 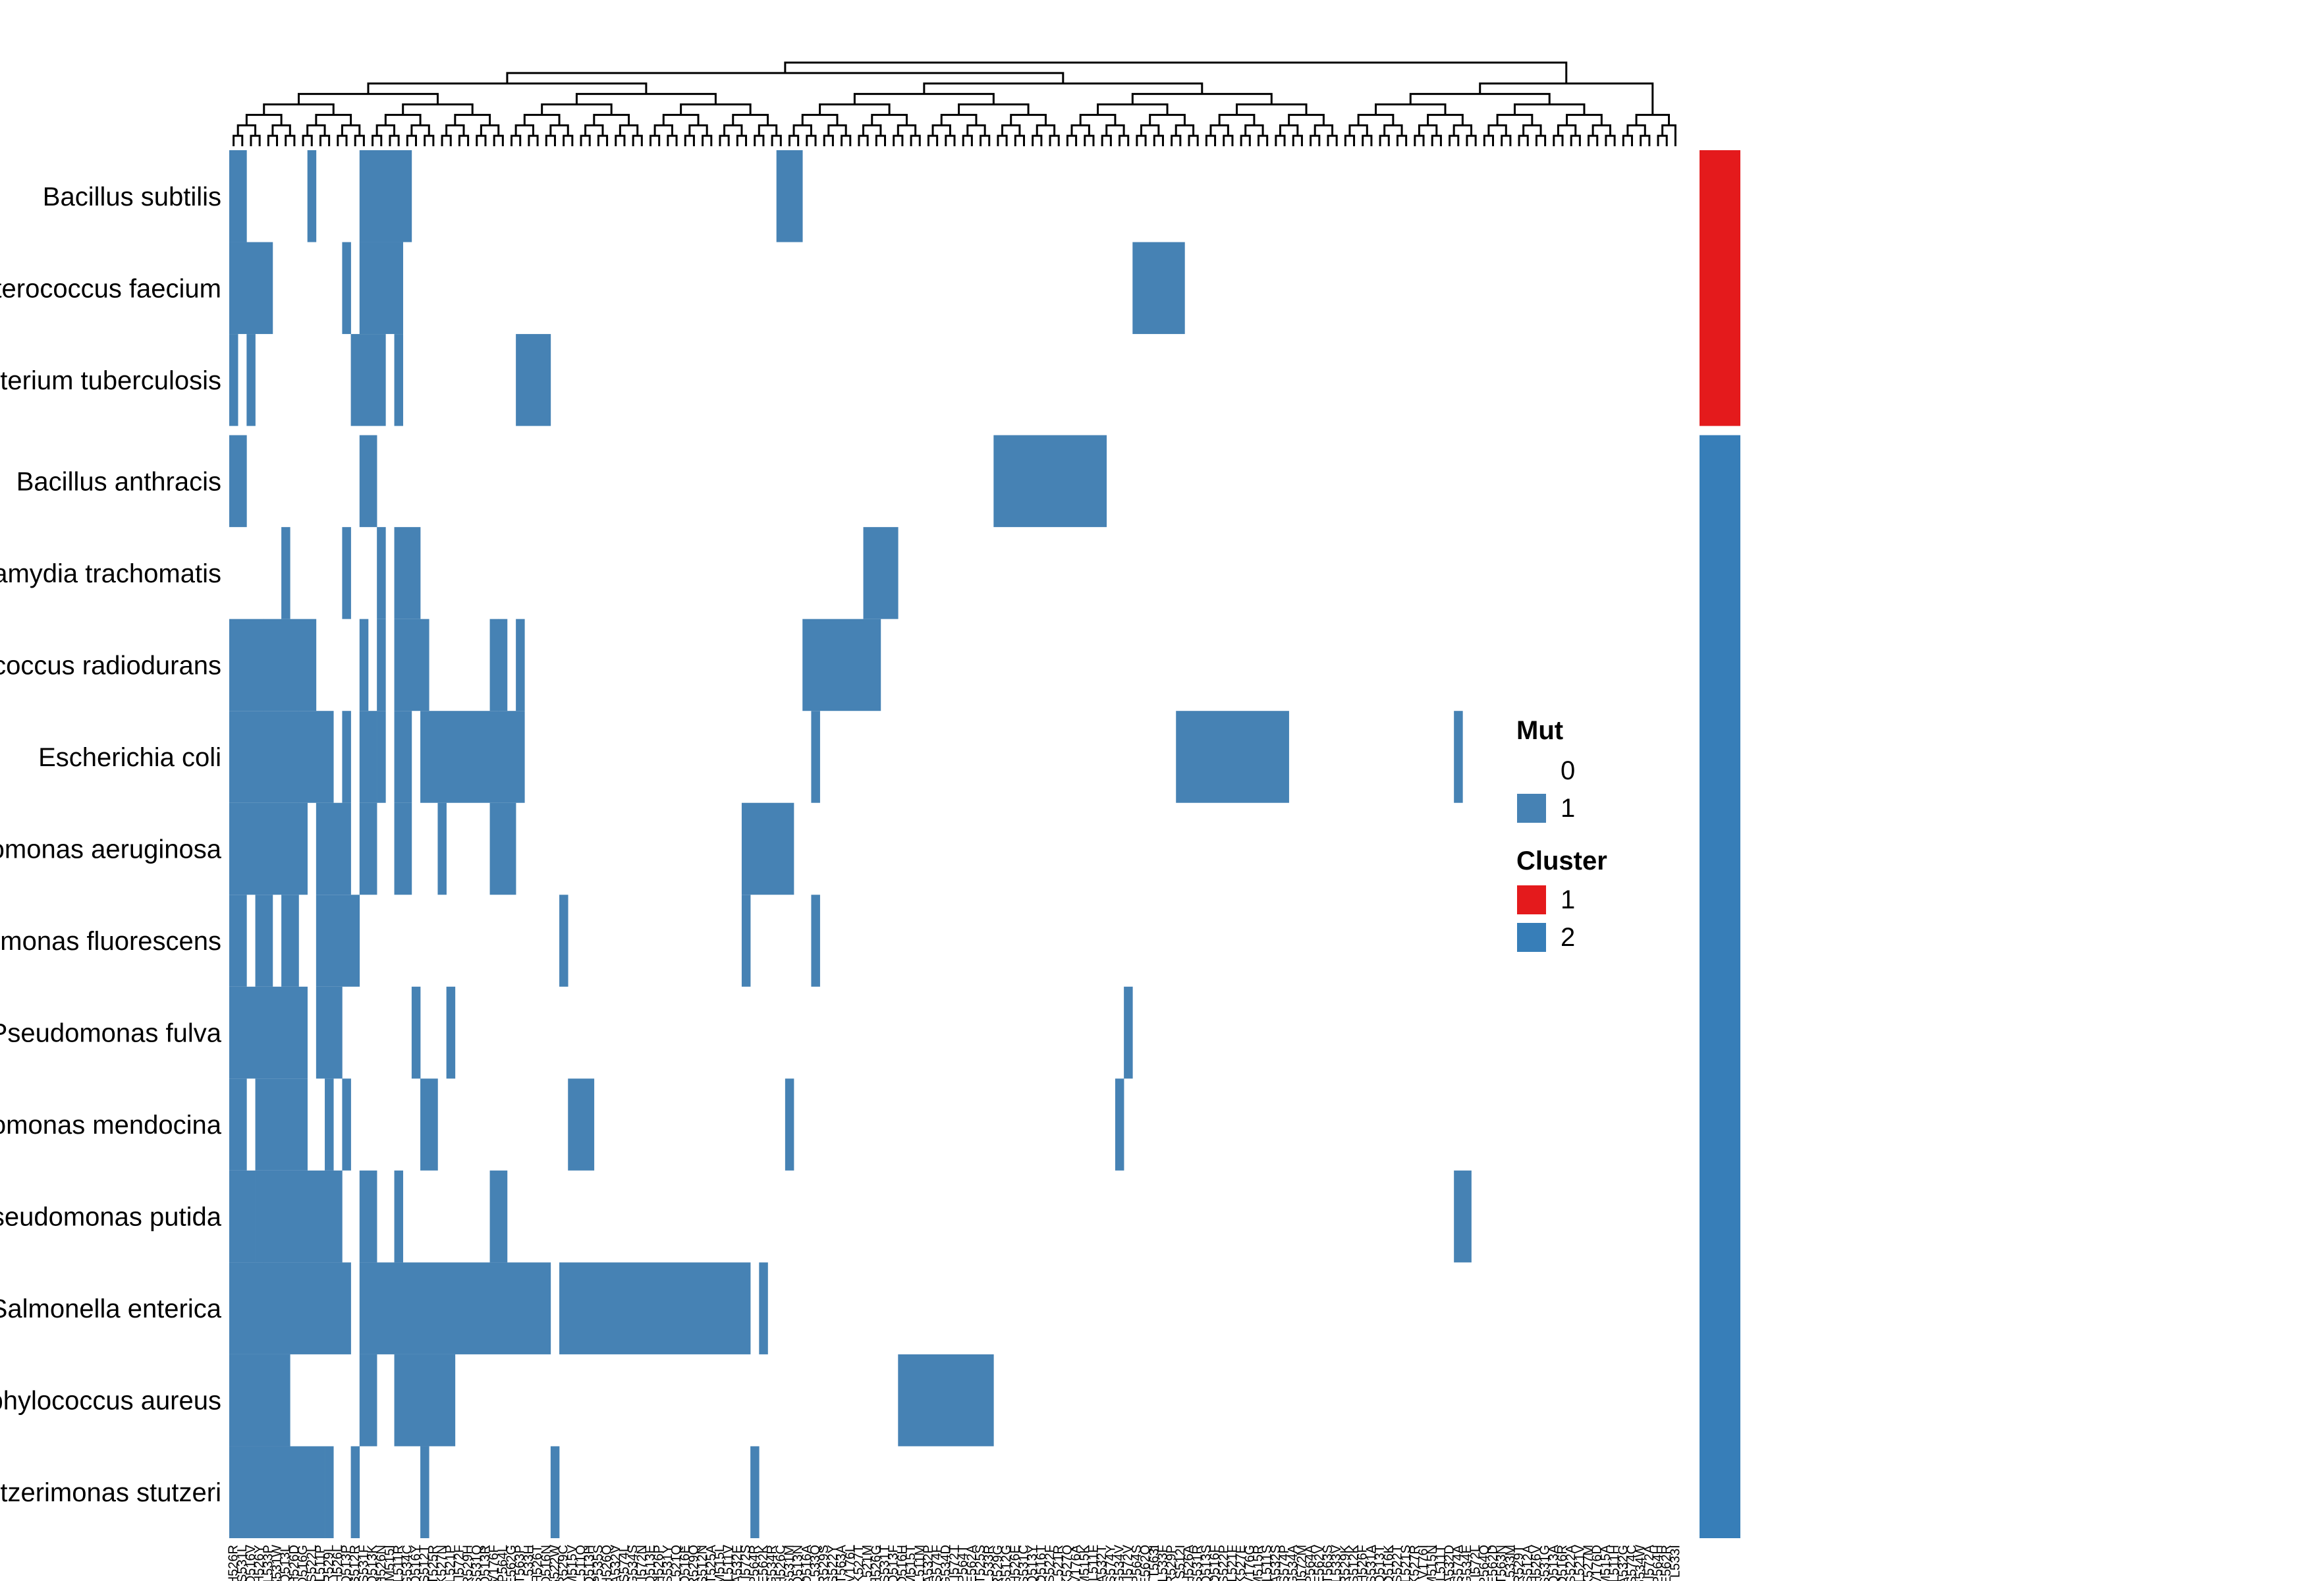 I want to click on column-label: I572M, so click(x=1301, y=1563).